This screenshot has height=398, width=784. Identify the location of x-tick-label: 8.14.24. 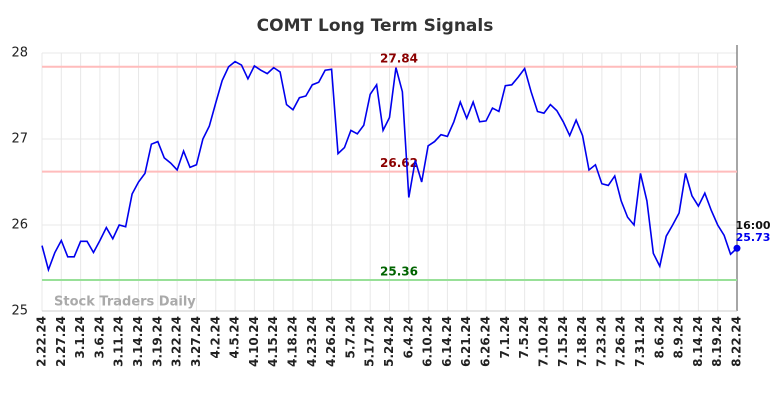
(698, 341).